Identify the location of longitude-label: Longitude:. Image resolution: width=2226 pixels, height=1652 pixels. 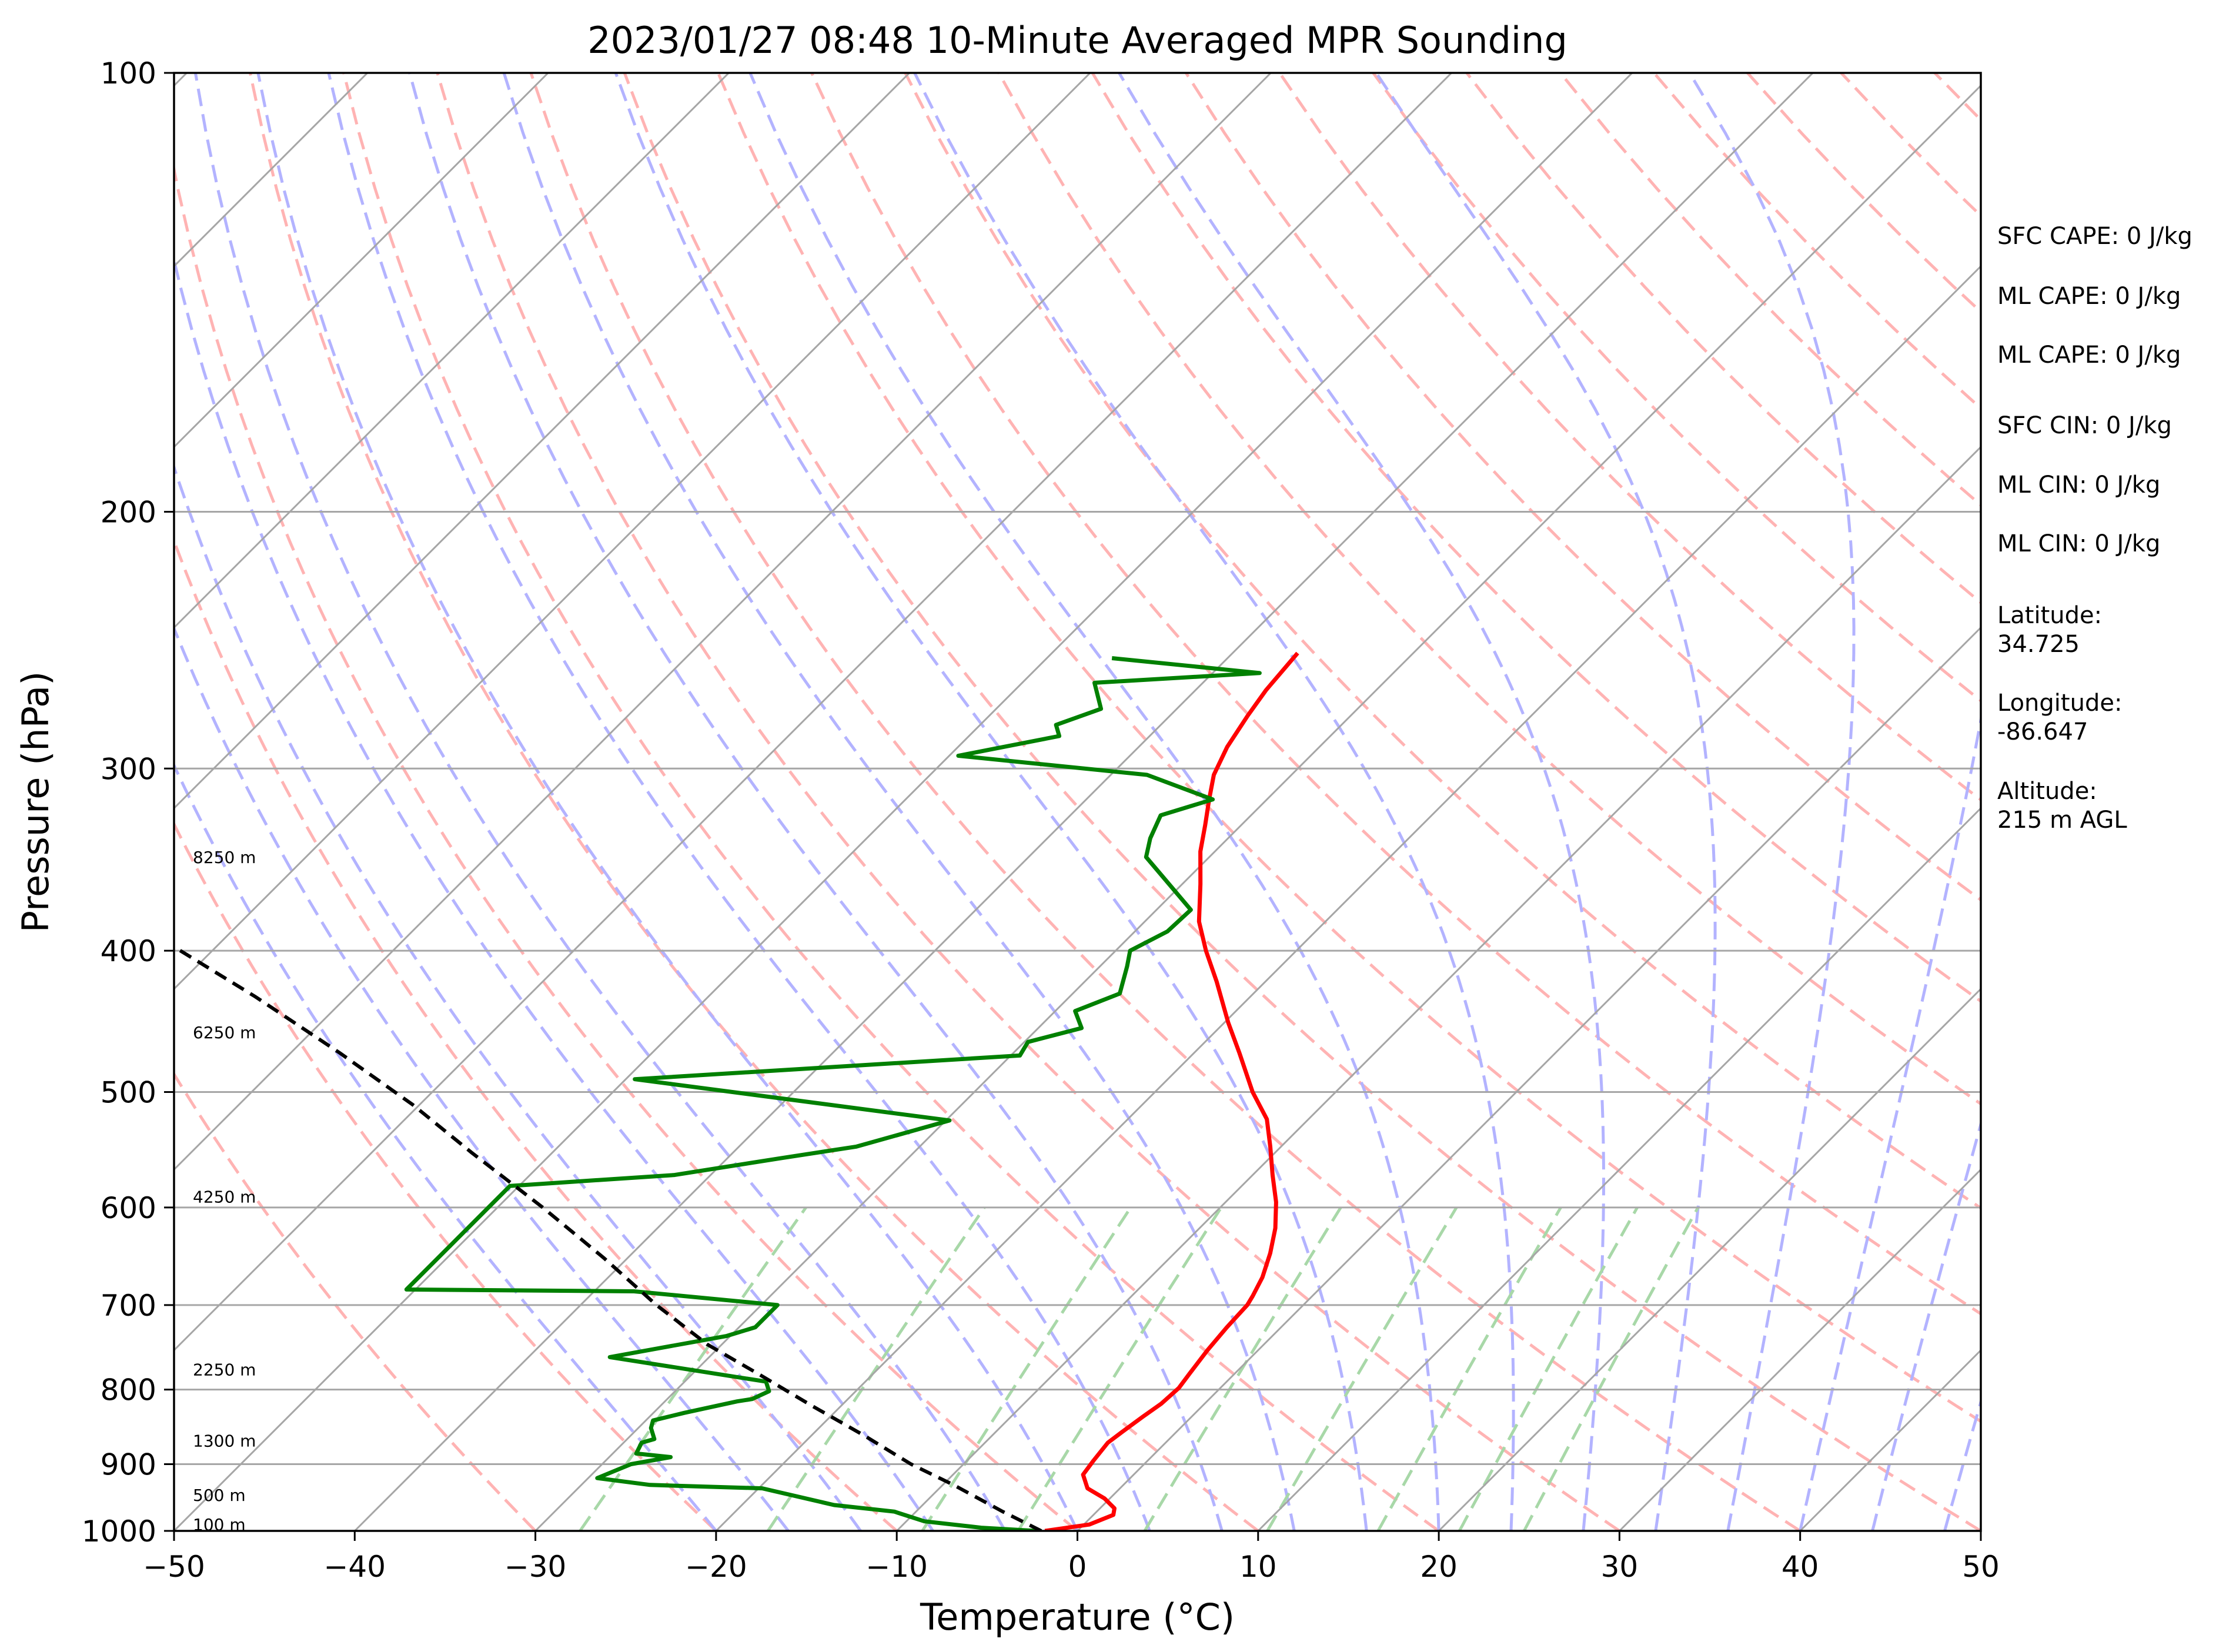
(2059, 703).